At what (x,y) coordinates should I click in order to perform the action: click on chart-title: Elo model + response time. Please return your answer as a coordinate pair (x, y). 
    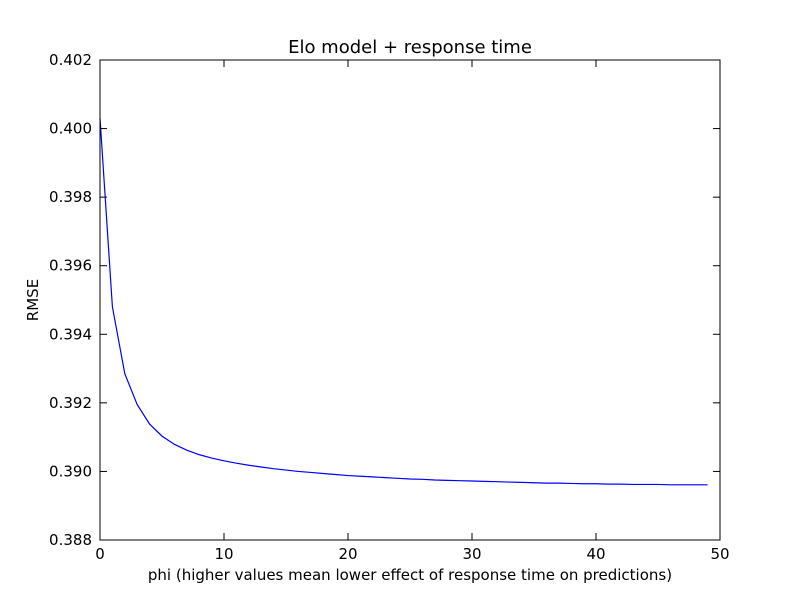
    Looking at the image, I should click on (410, 47).